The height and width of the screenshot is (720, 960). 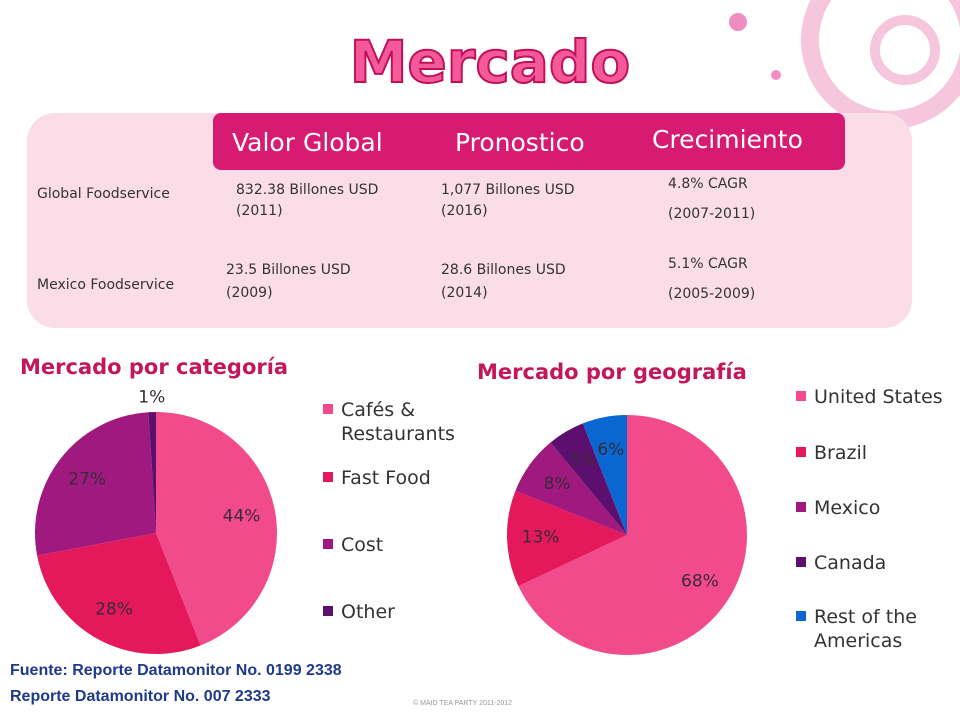 I want to click on legend-label: Canada, so click(x=850, y=563).